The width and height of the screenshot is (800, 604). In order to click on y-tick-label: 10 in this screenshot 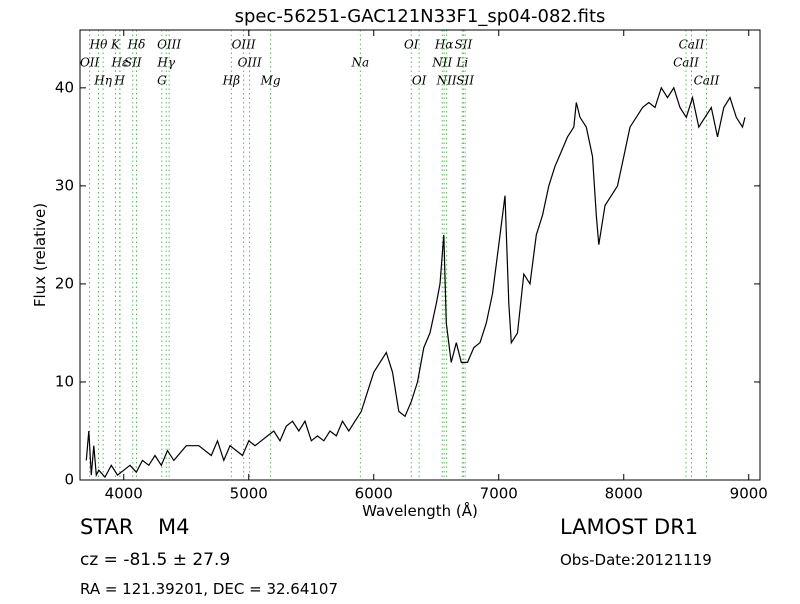, I will do `click(64, 381)`.